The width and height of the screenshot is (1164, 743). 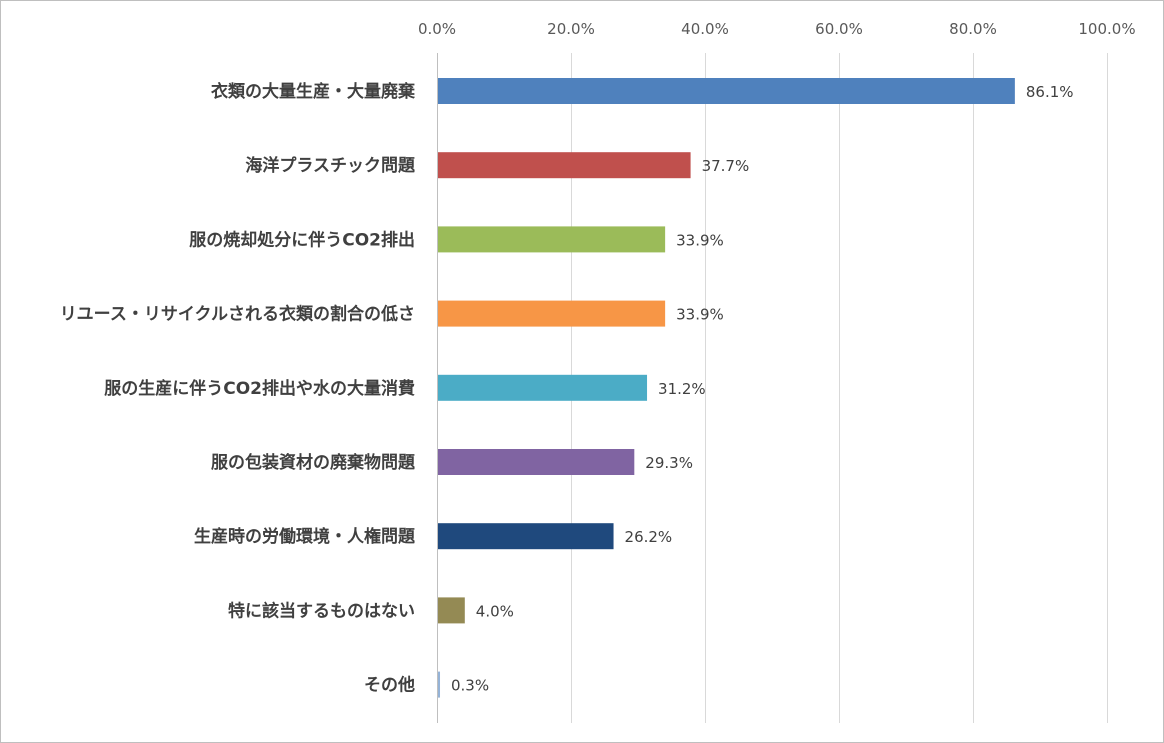 I want to click on x-tick-label: 80.0%, so click(x=973, y=29).